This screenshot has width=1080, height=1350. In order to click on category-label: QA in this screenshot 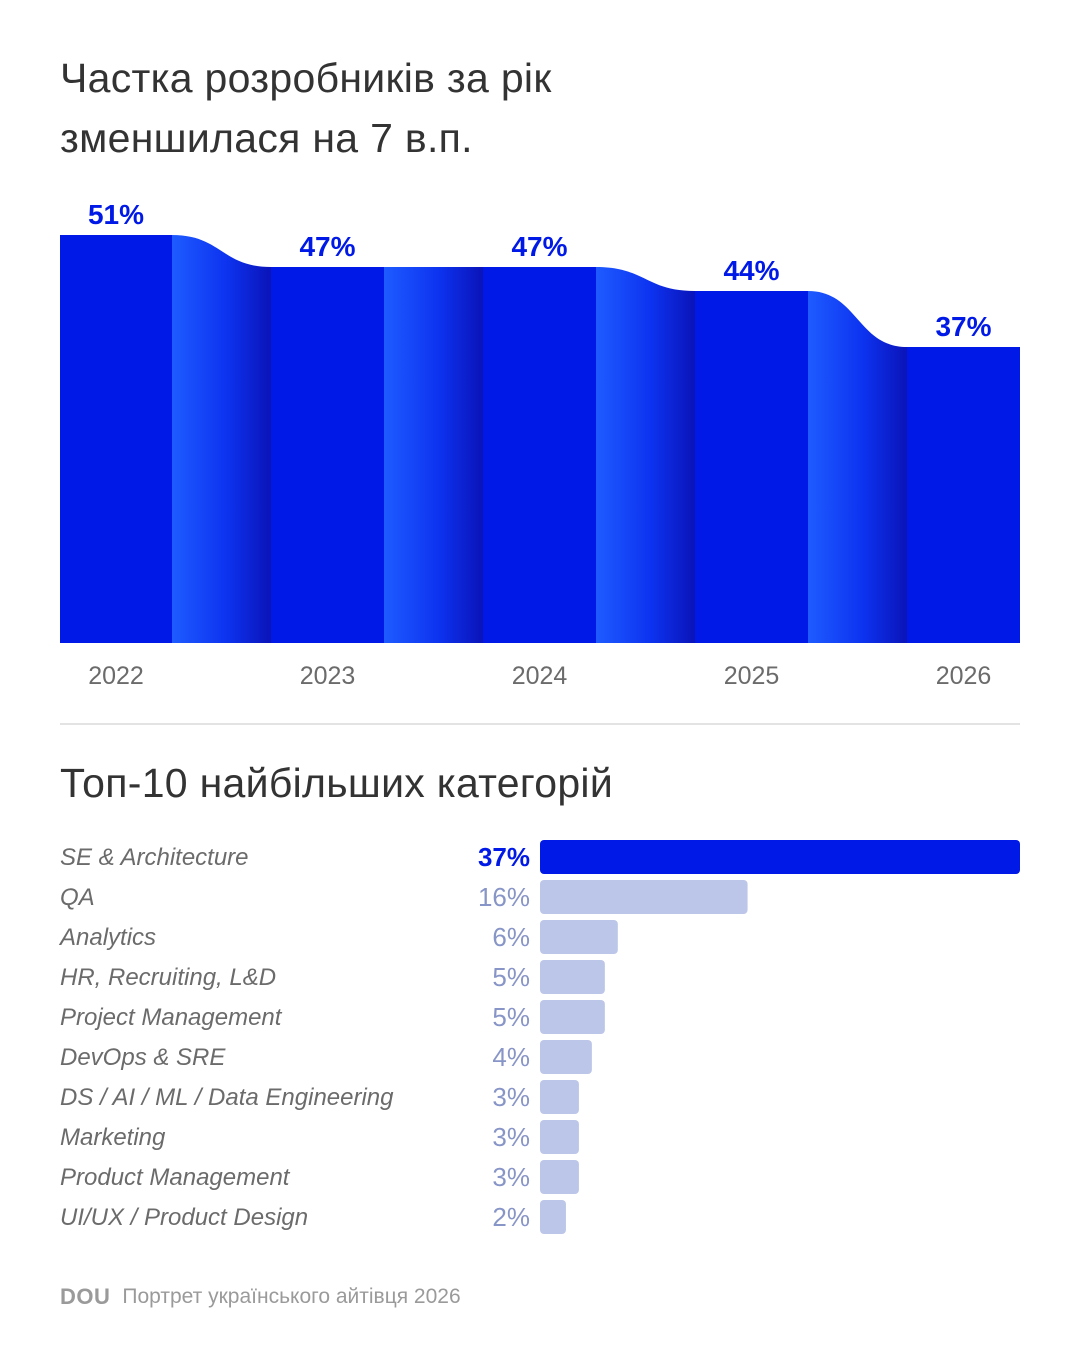, I will do `click(77, 897)`.